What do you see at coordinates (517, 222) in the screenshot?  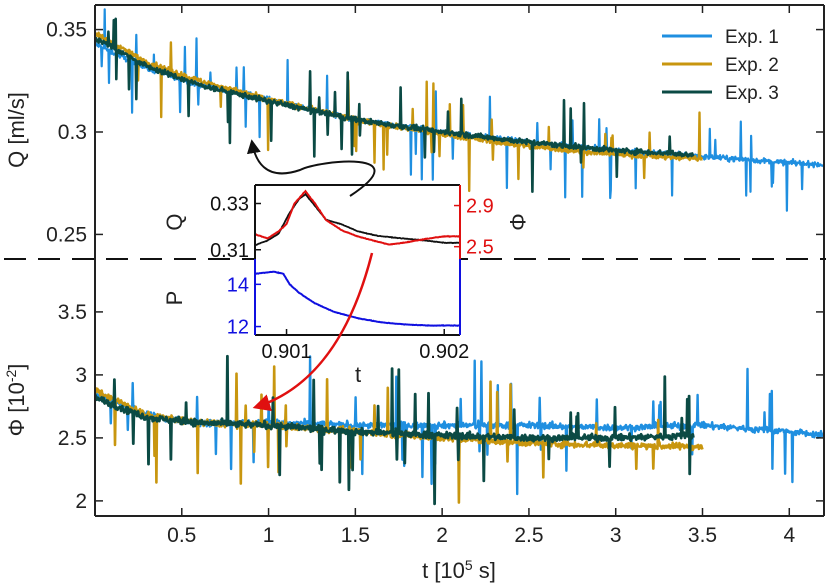 I see `inset-phi-label: Φ` at bounding box center [517, 222].